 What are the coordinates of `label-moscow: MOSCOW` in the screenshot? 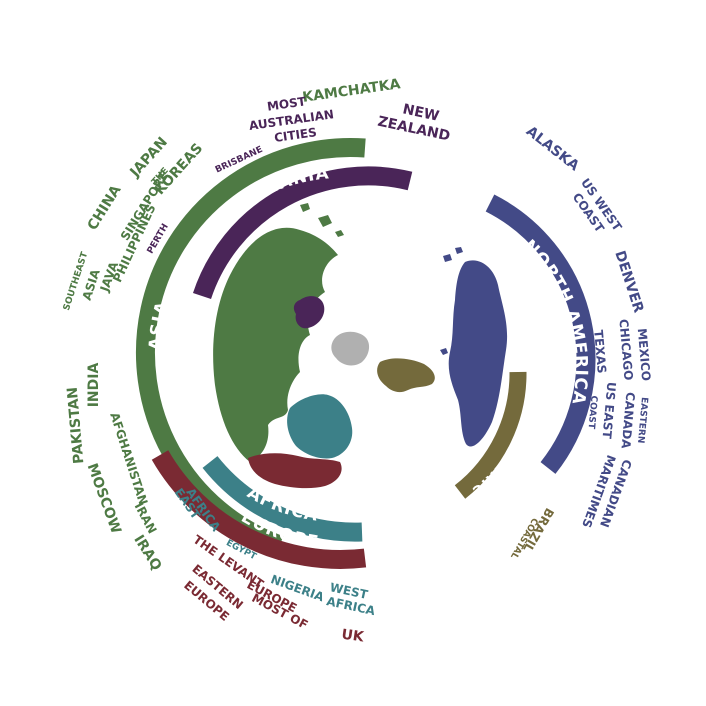 It's located at (104, 498).